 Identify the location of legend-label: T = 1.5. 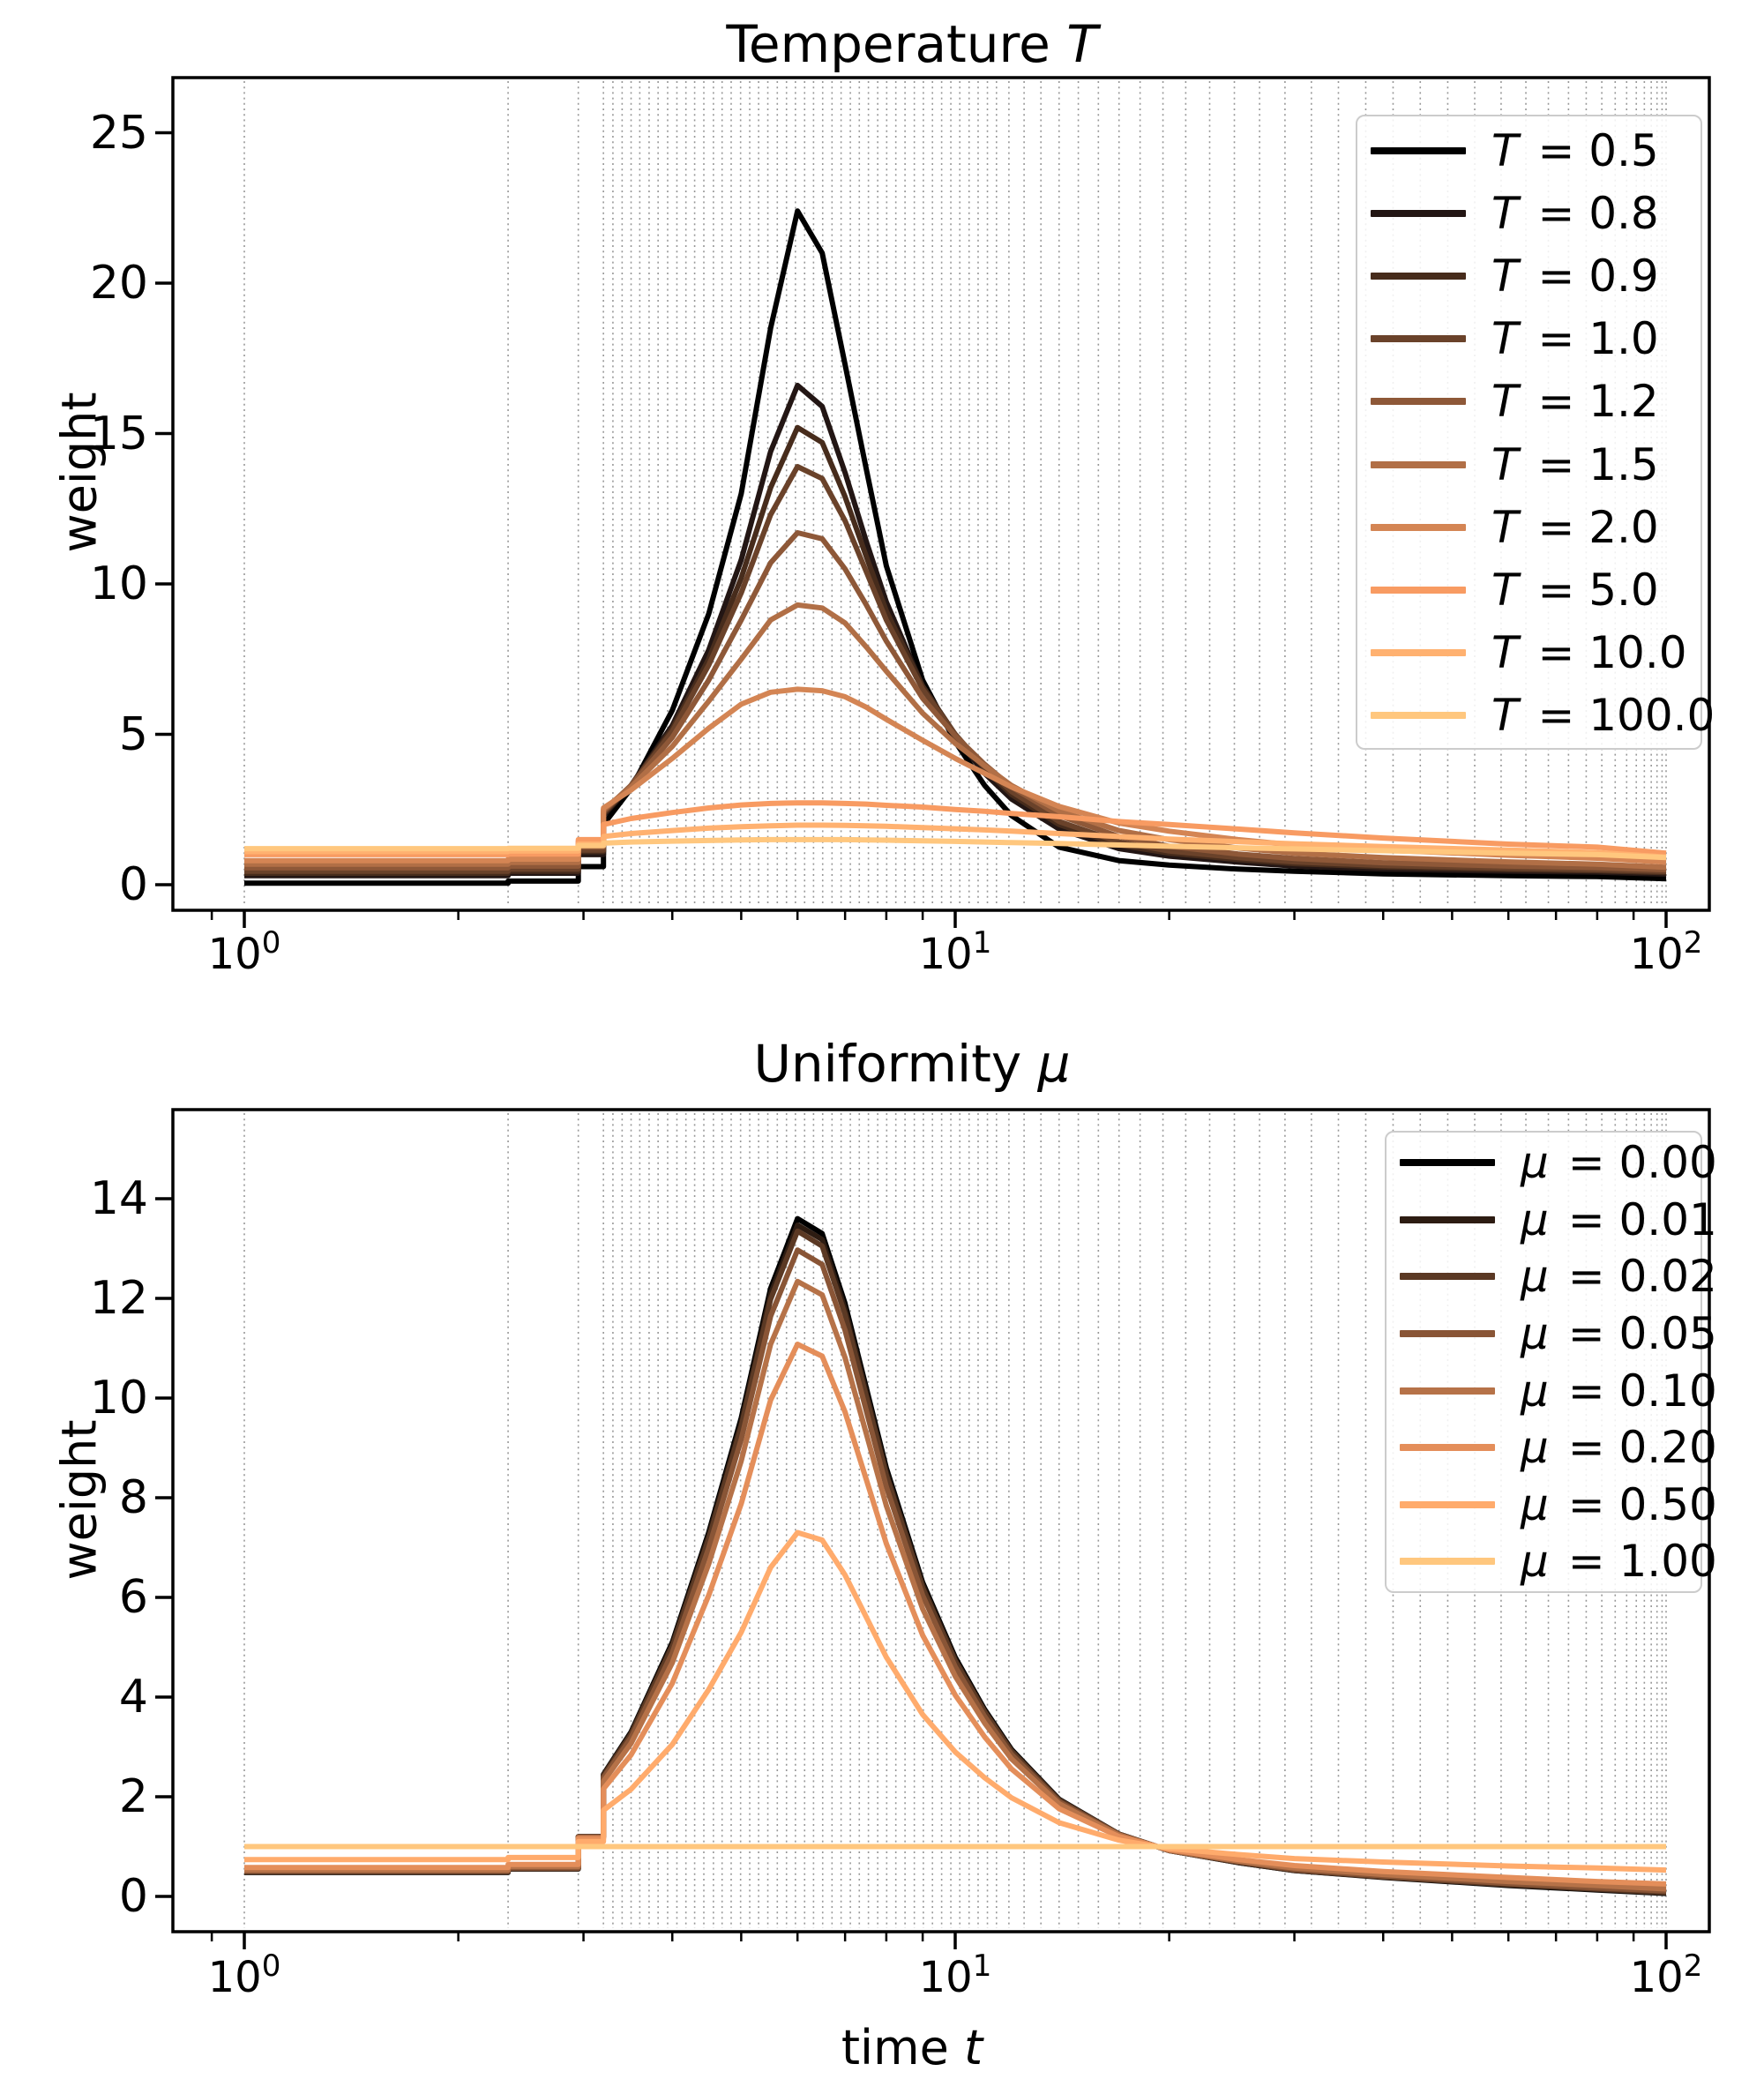
(1575, 464).